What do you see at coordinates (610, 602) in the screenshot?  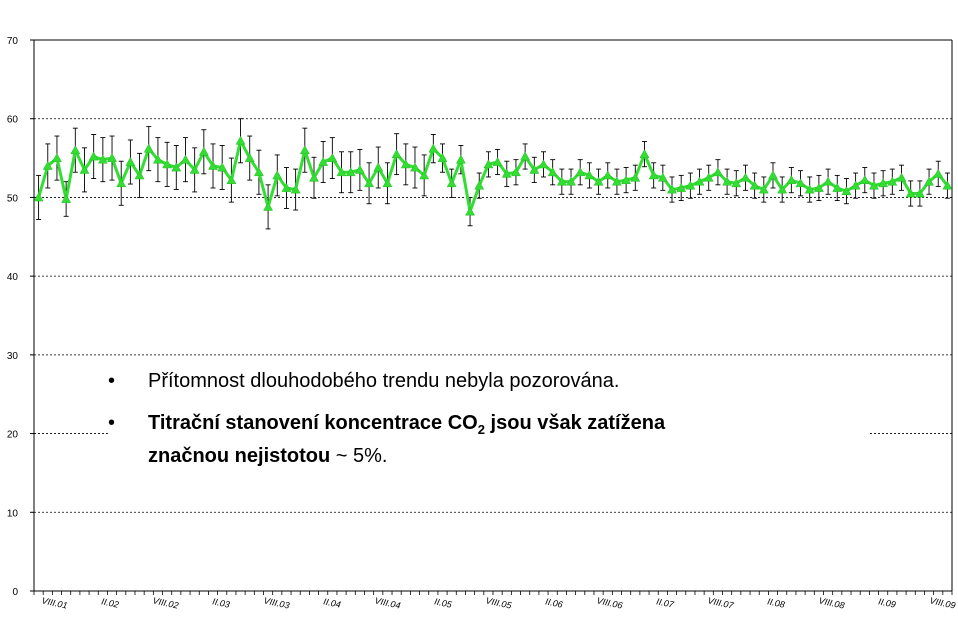 I see `x-tick-label: VIII.06` at bounding box center [610, 602].